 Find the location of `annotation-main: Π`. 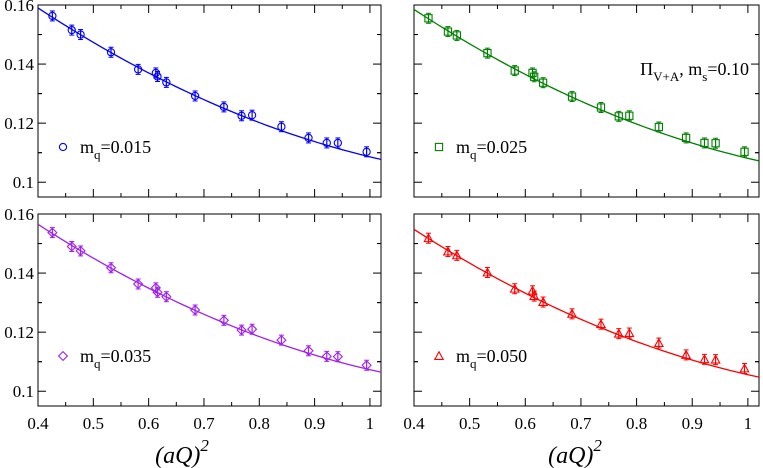

annotation-main: Π is located at coordinates (646, 69).